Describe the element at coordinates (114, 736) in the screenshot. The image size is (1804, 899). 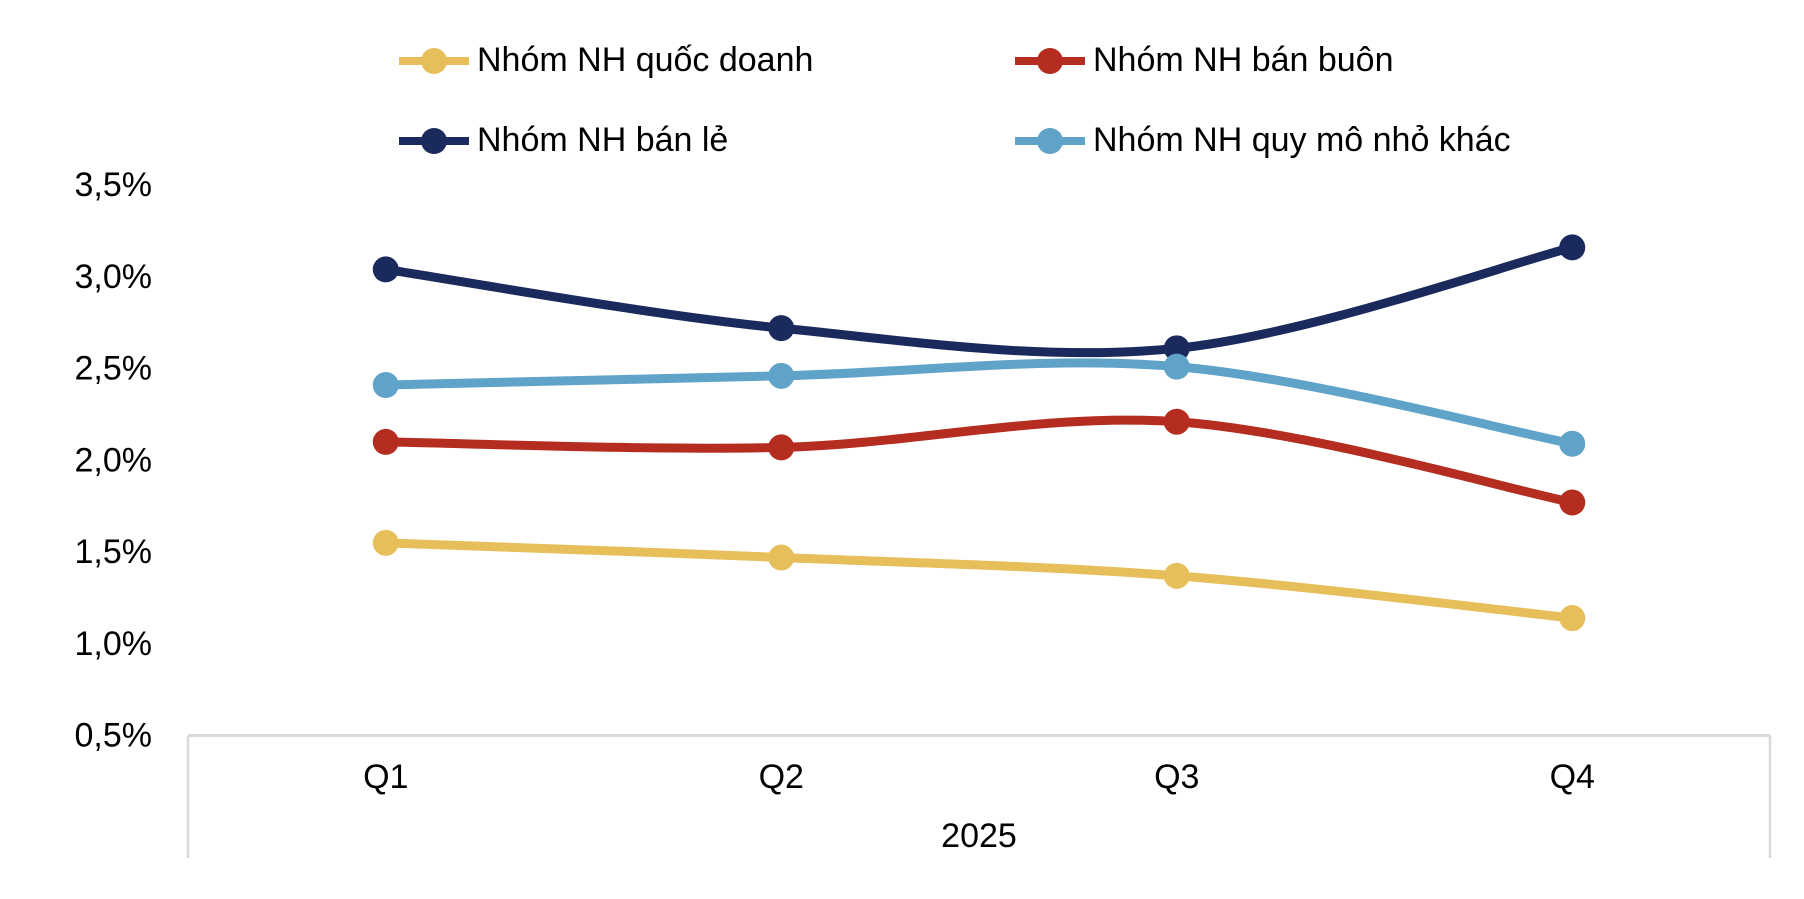
I see `y-axis-tick-label: 0,5%` at that location.